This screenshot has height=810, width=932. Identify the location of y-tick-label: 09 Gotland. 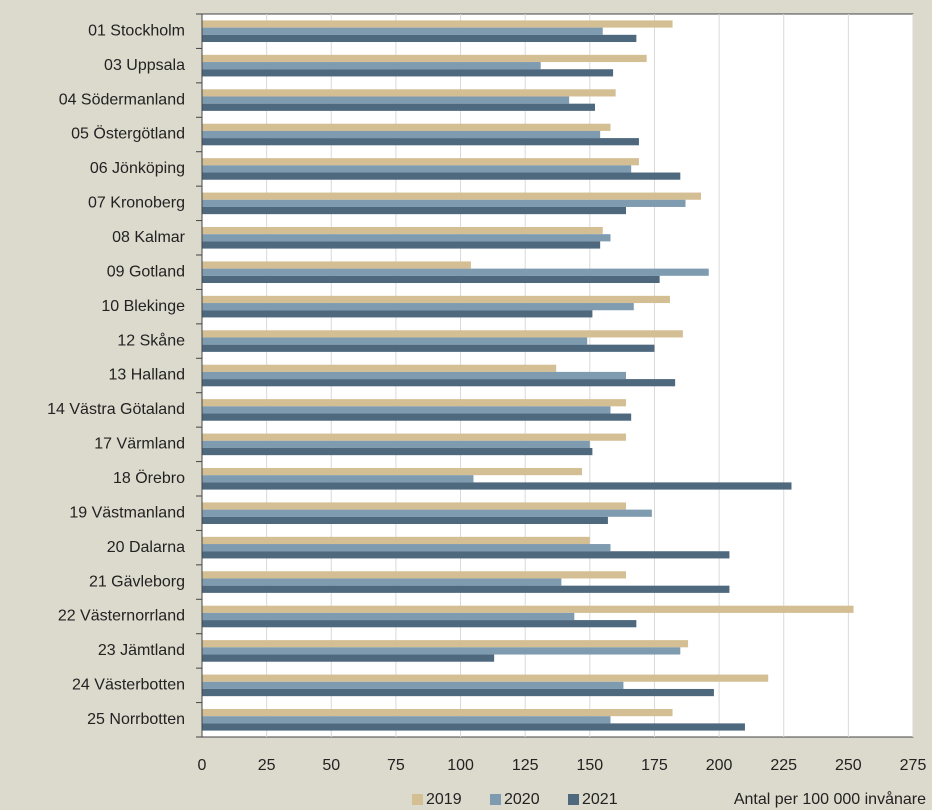
(146, 271).